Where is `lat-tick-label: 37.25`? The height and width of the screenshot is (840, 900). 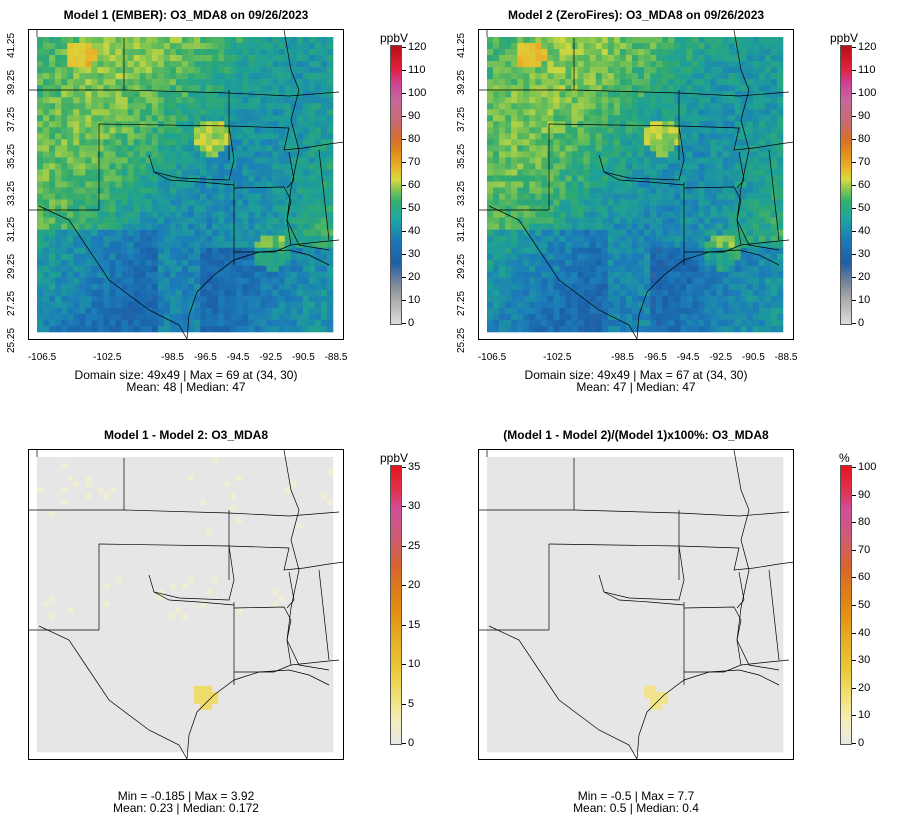 lat-tick-label: 37.25 is located at coordinates (11, 119).